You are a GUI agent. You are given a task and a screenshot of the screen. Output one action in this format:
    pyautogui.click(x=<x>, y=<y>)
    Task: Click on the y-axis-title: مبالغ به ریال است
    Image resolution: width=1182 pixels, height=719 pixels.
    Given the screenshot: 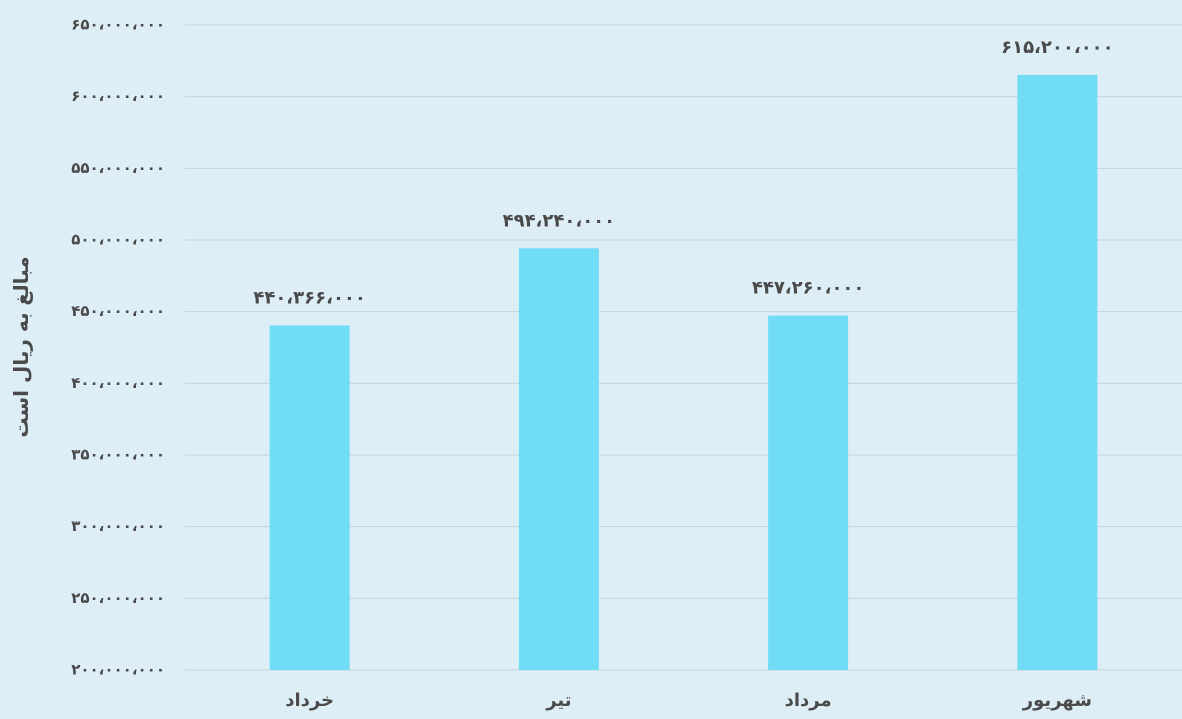 What is the action you would take?
    pyautogui.click(x=21, y=346)
    